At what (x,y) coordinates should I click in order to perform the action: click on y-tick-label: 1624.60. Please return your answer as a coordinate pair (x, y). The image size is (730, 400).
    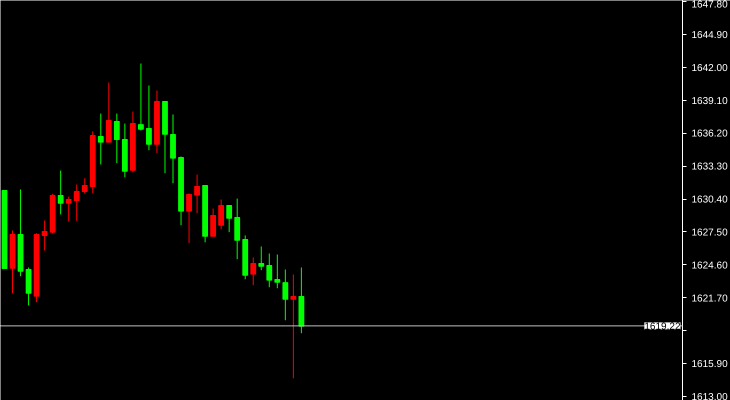
    Looking at the image, I should click on (710, 266).